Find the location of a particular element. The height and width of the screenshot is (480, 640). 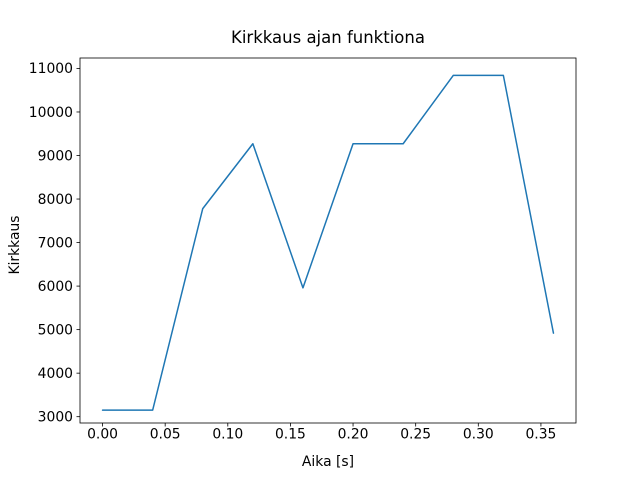

y-tick-label: 9000 is located at coordinates (55, 156).